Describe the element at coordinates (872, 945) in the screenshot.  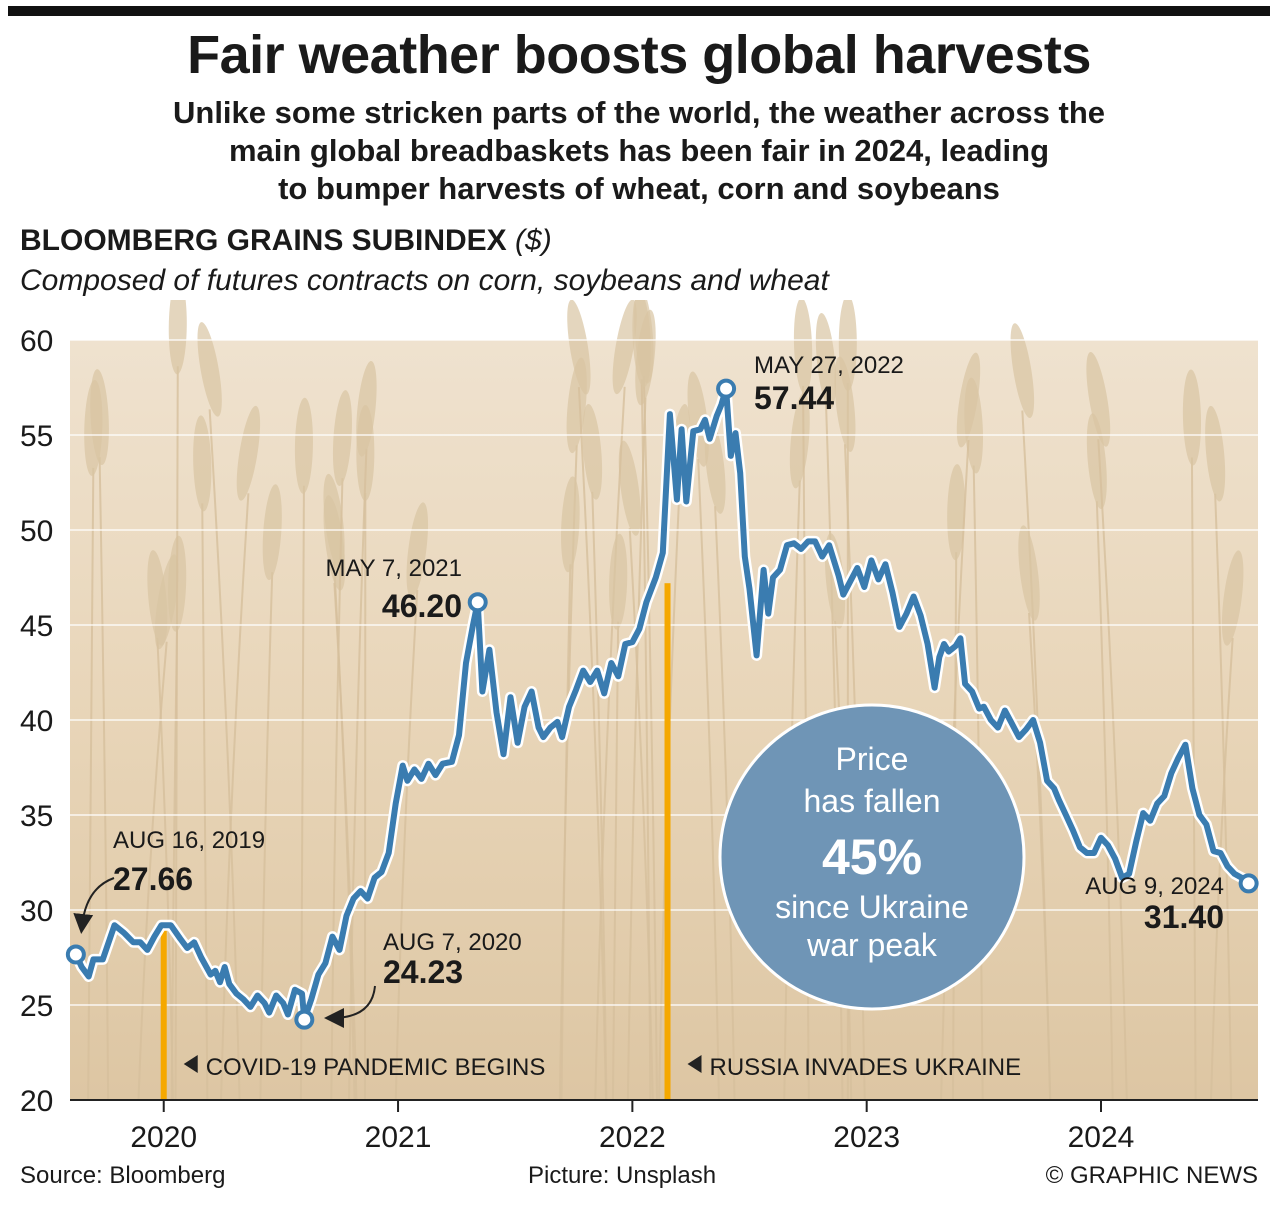
I see `callout-text: war peak` at that location.